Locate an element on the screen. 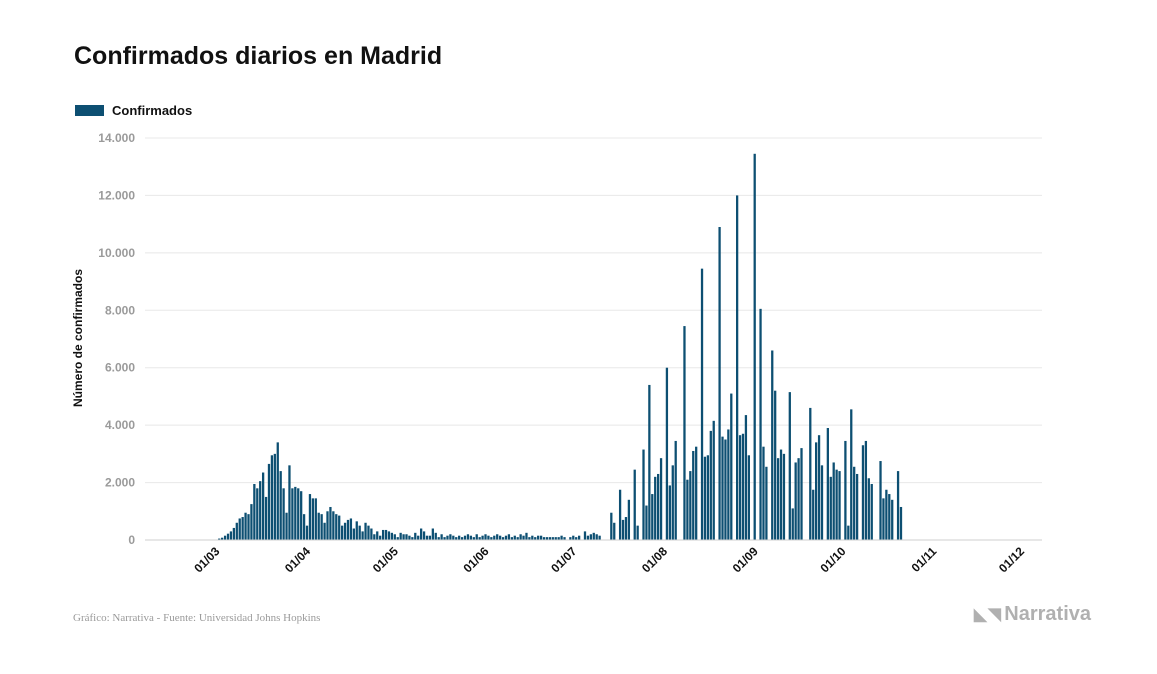 The height and width of the screenshot is (674, 1157). y-axis-ticks: 0 2.000 4.000 6.000 8.000 10.000 12.000 14.000 is located at coordinates (116, 339).